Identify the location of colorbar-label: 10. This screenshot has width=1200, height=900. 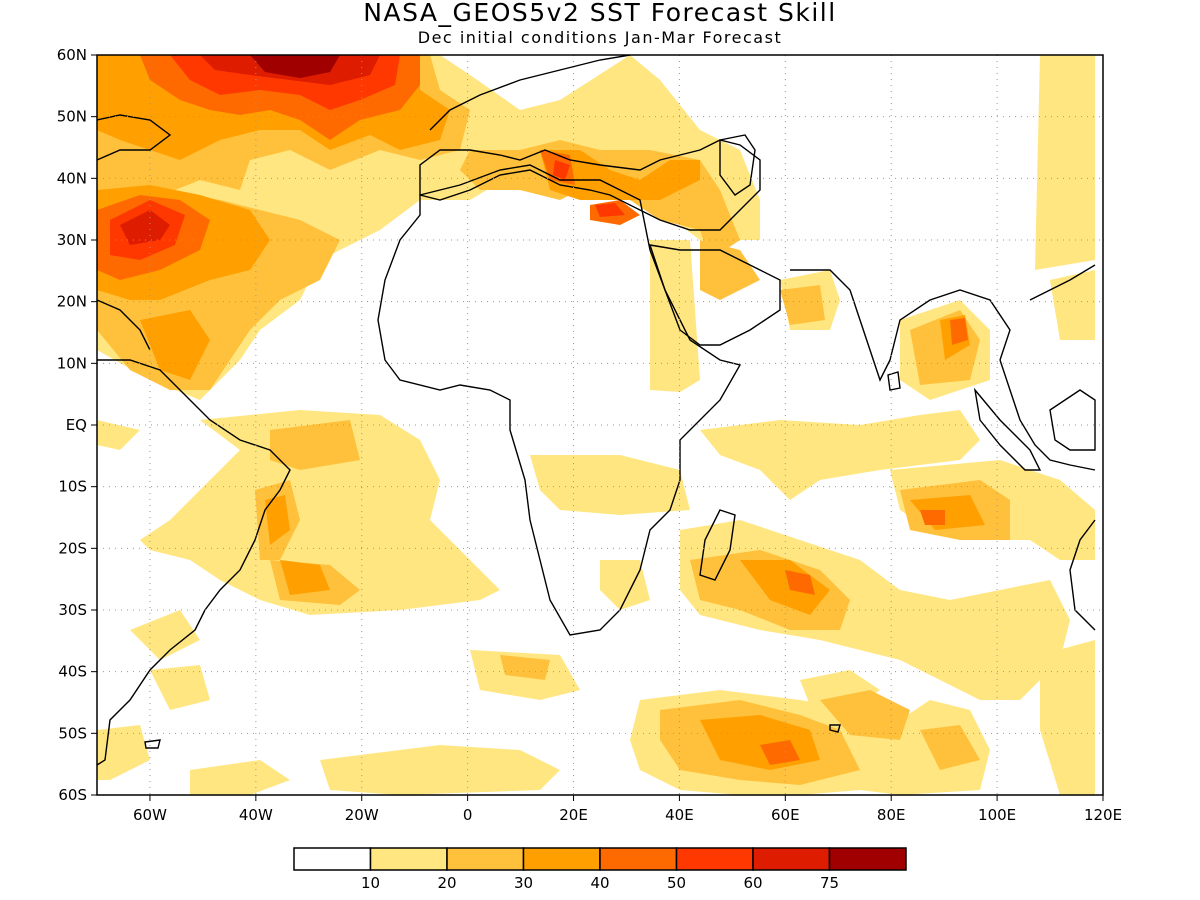
(370, 883).